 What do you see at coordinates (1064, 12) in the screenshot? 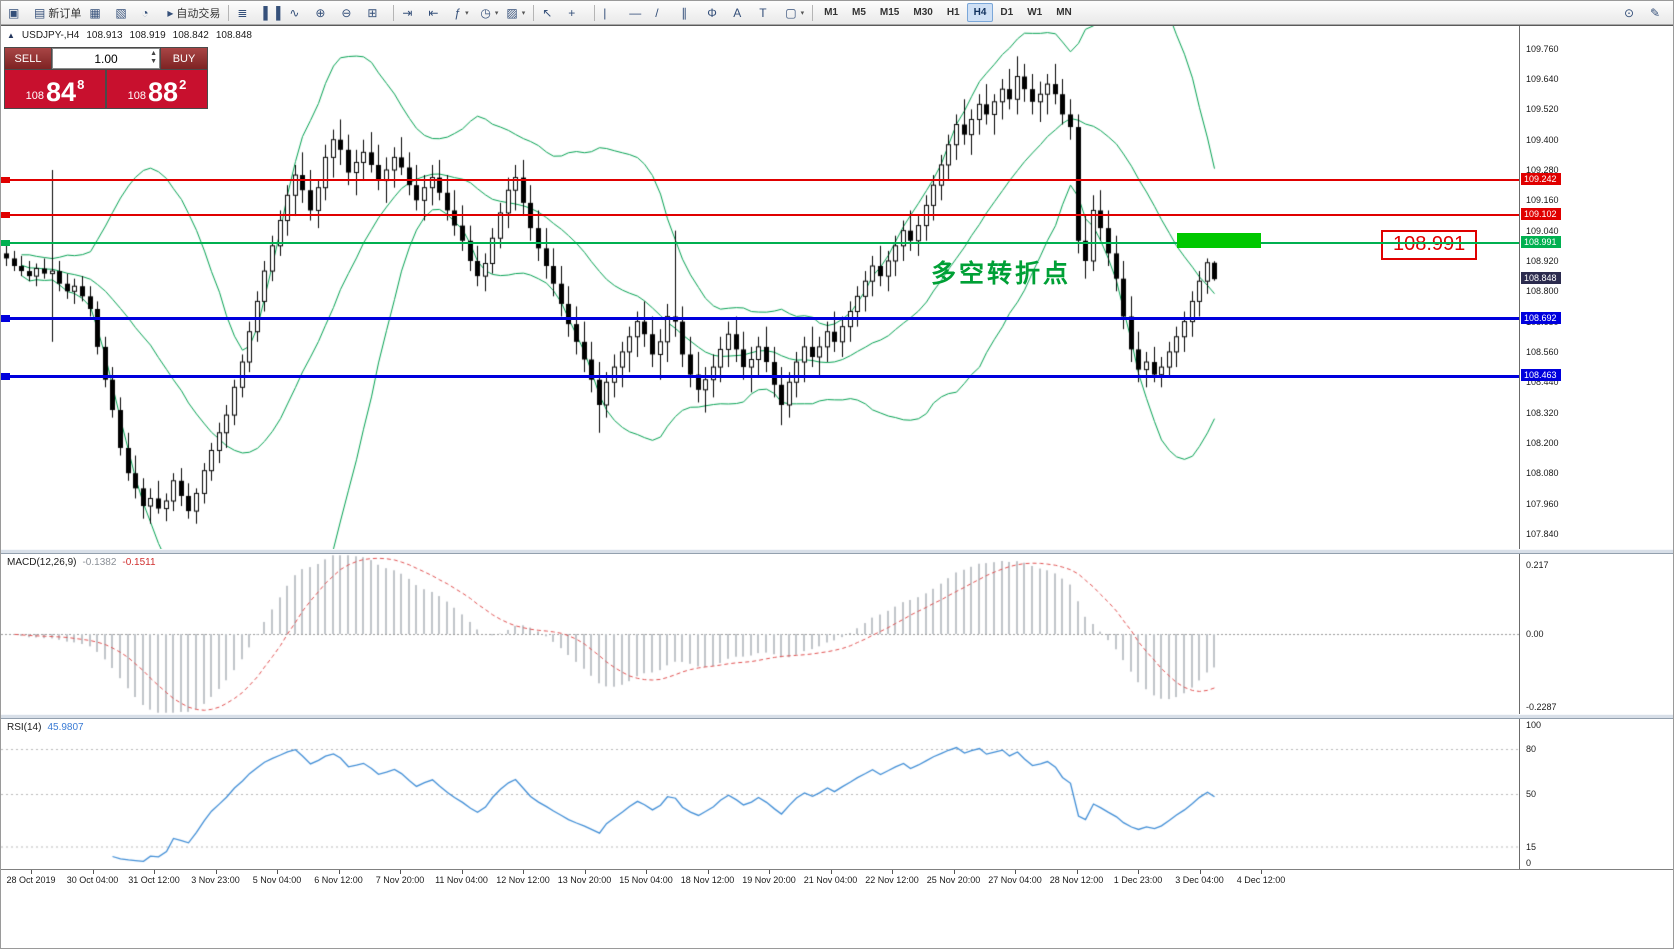
I see `timeframe-mn: MN` at bounding box center [1064, 12].